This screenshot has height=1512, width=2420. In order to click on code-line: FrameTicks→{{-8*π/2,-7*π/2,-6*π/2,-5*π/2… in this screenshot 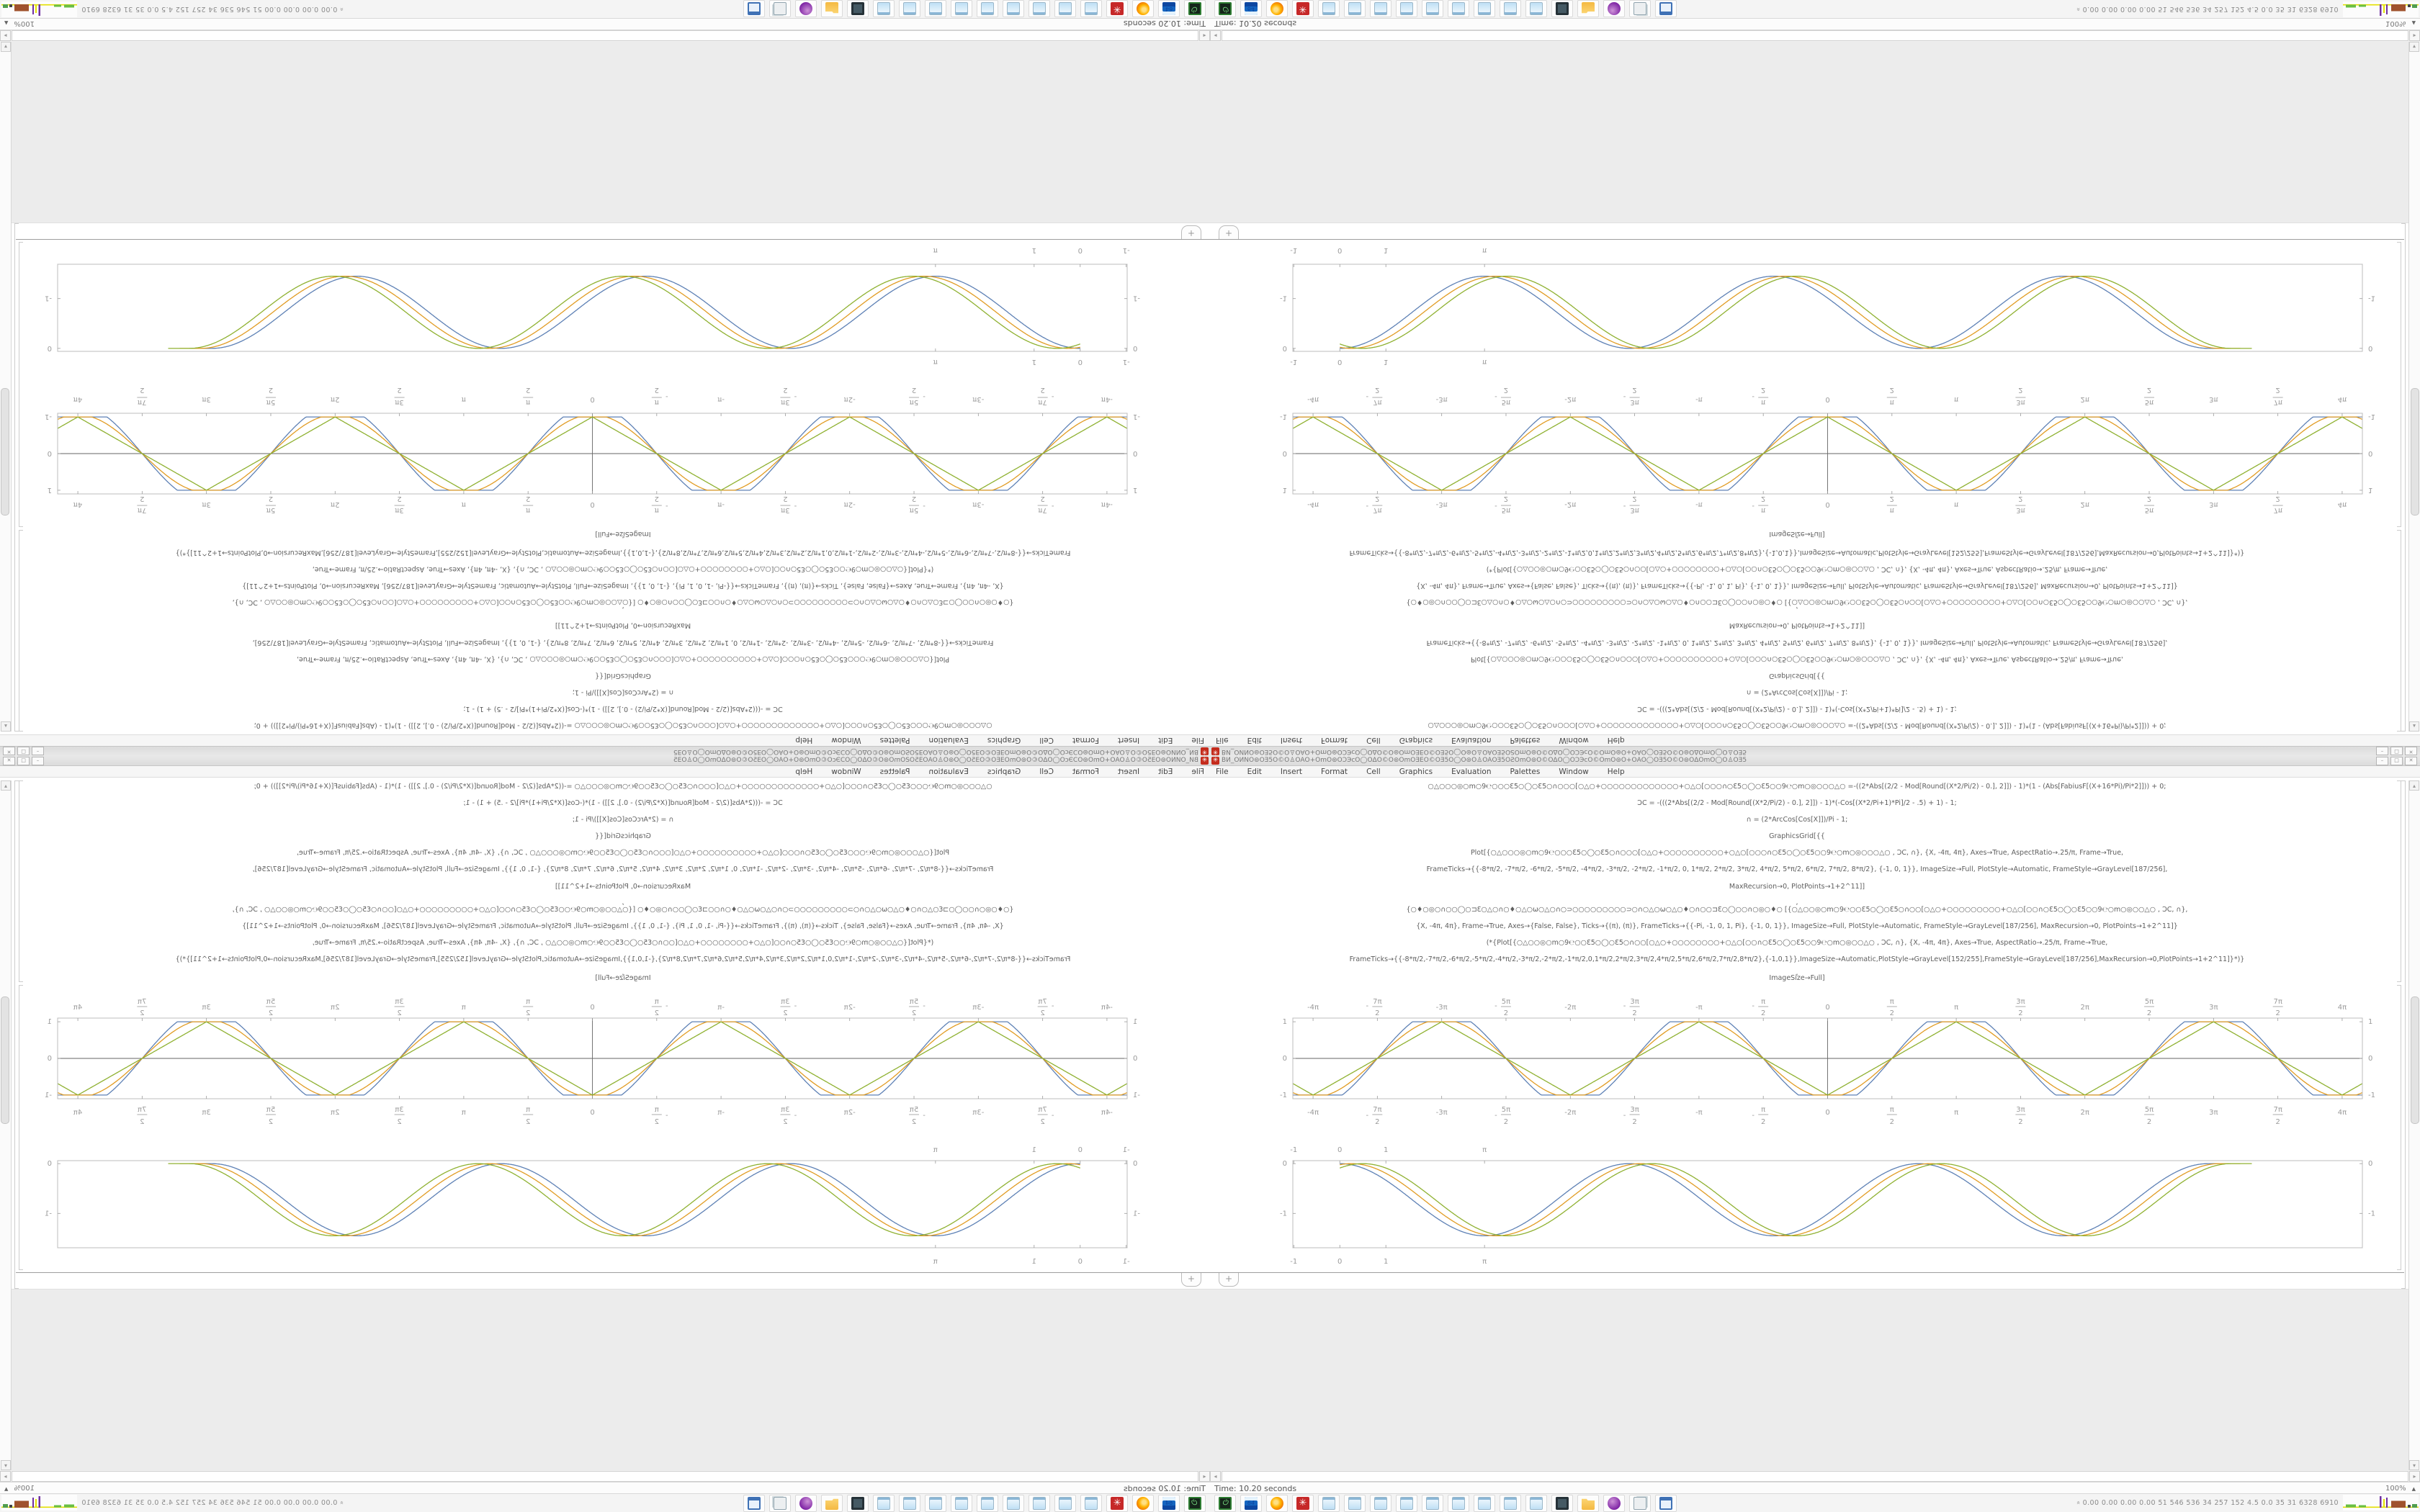, I will do `click(623, 959)`.